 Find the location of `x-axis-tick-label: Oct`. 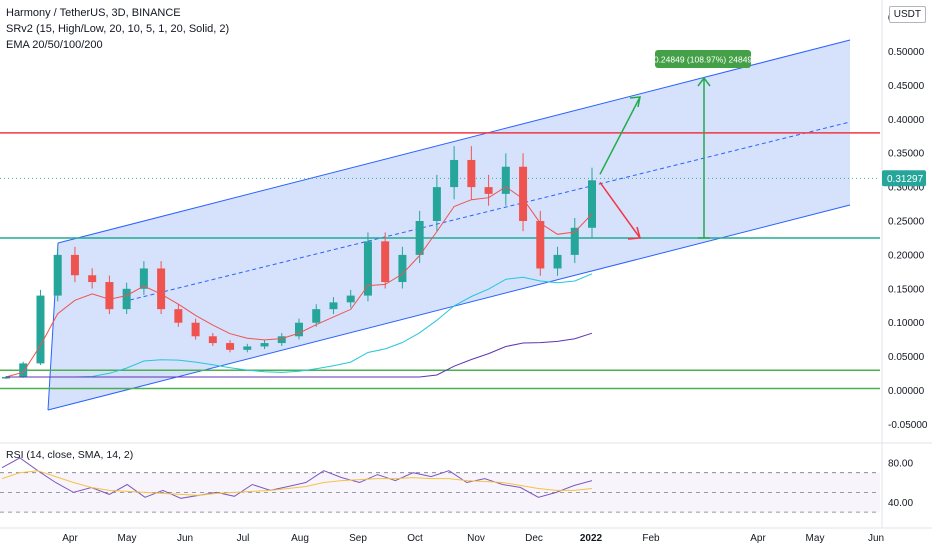

x-axis-tick-label: Oct is located at coordinates (415, 538).